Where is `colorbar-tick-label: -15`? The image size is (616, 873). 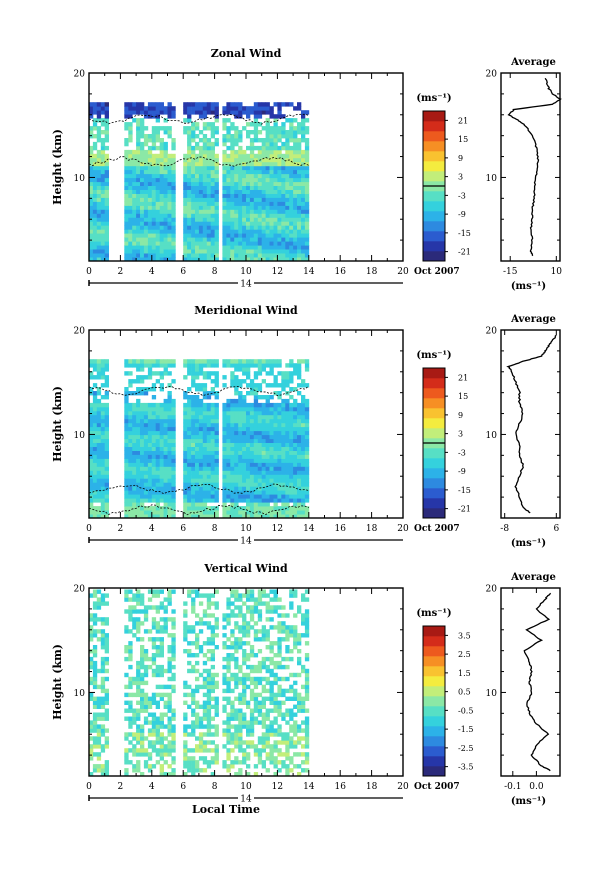 colorbar-tick-label: -15 is located at coordinates (464, 233).